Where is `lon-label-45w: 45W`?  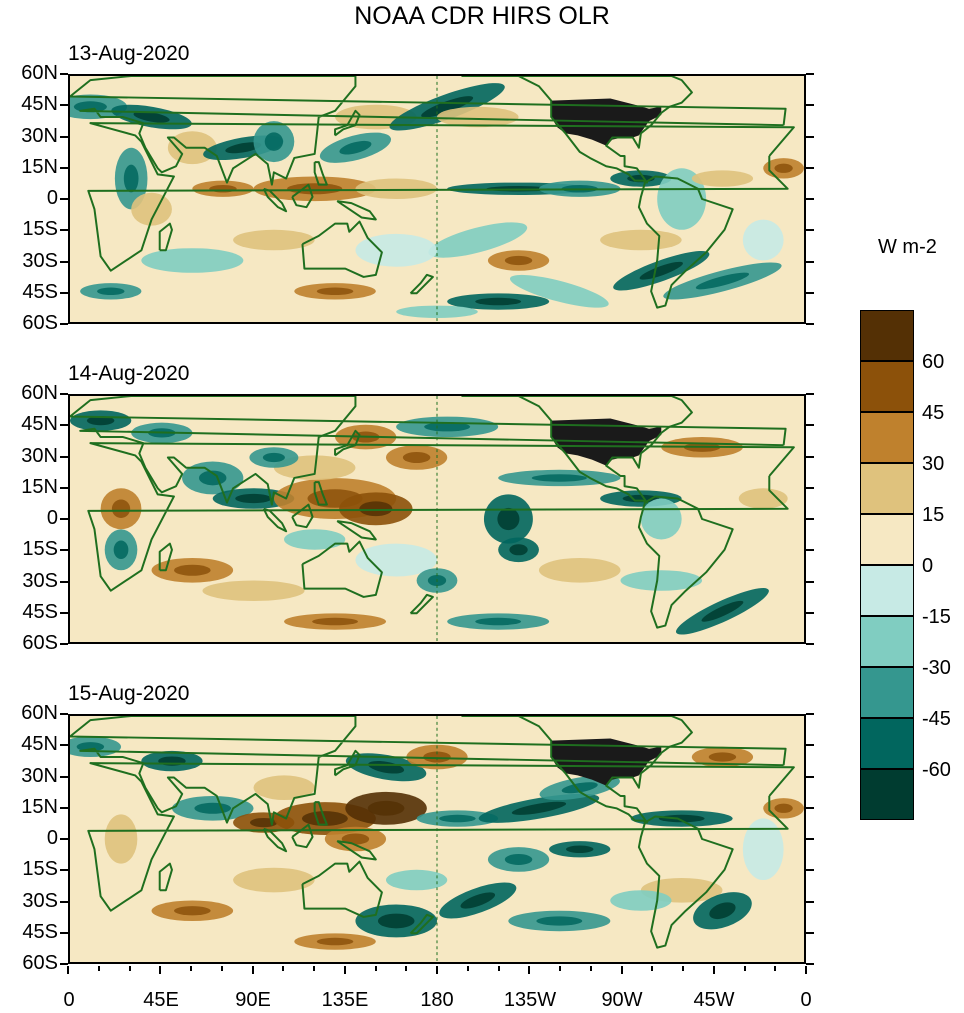 lon-label-45w: 45W is located at coordinates (714, 1000).